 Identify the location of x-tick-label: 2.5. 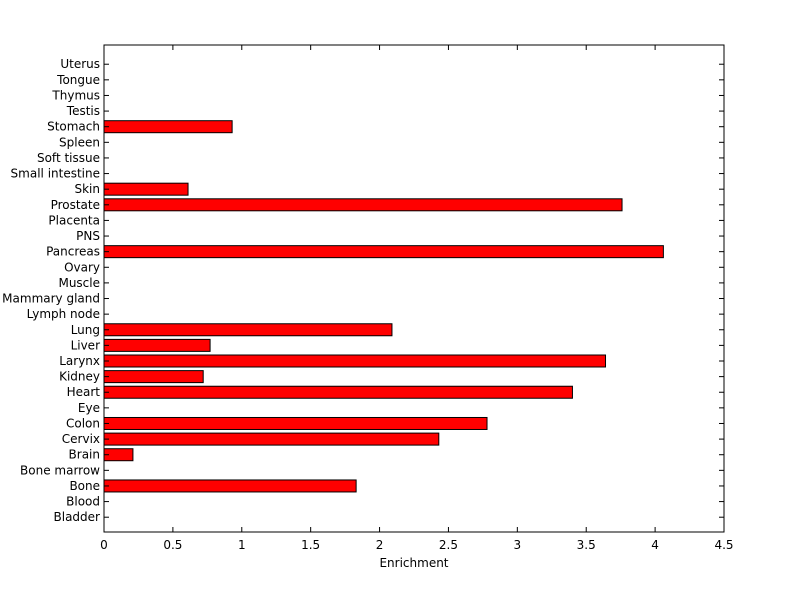
(448, 545).